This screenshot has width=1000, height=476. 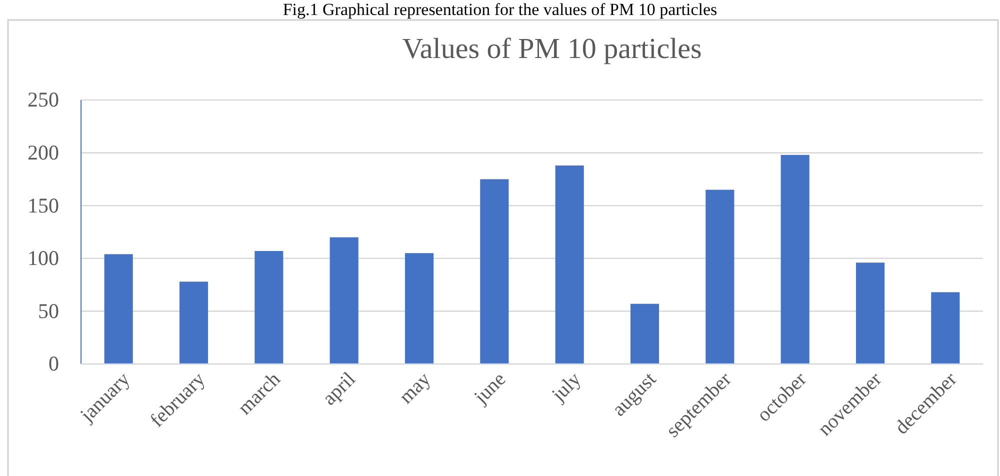 I want to click on y-tick-label: 100, so click(x=43, y=258).